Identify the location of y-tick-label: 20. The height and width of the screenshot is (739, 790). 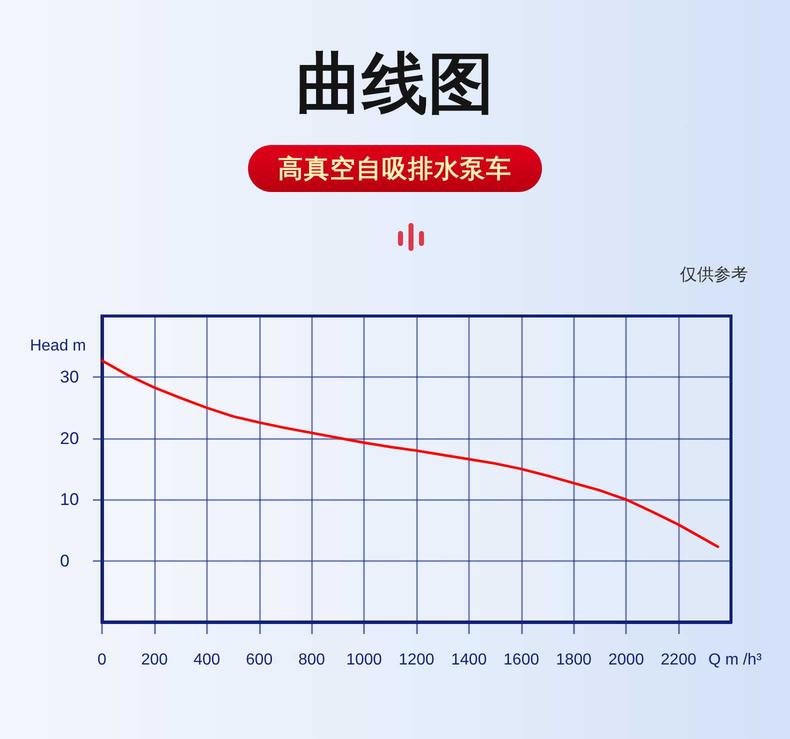
(69, 438).